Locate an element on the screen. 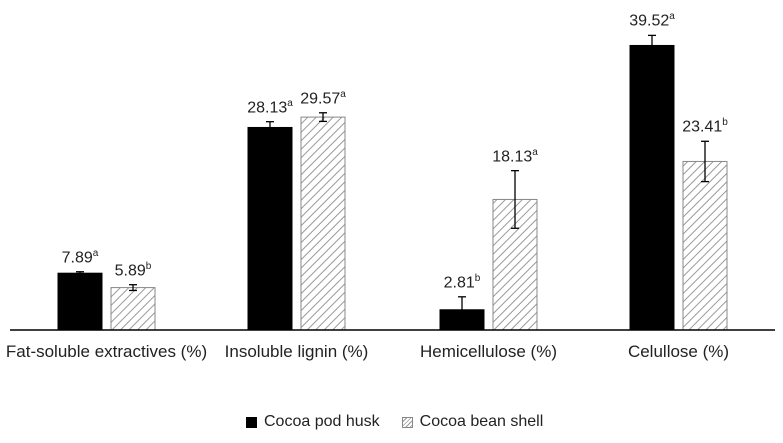  value-label: 28.13a is located at coordinates (270, 107).